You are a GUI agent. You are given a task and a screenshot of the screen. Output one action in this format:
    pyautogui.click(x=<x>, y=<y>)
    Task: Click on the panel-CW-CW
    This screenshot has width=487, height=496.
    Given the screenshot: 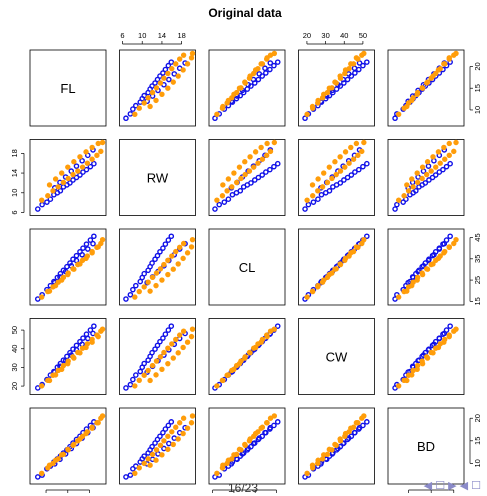 What is the action you would take?
    pyautogui.click(x=336, y=356)
    